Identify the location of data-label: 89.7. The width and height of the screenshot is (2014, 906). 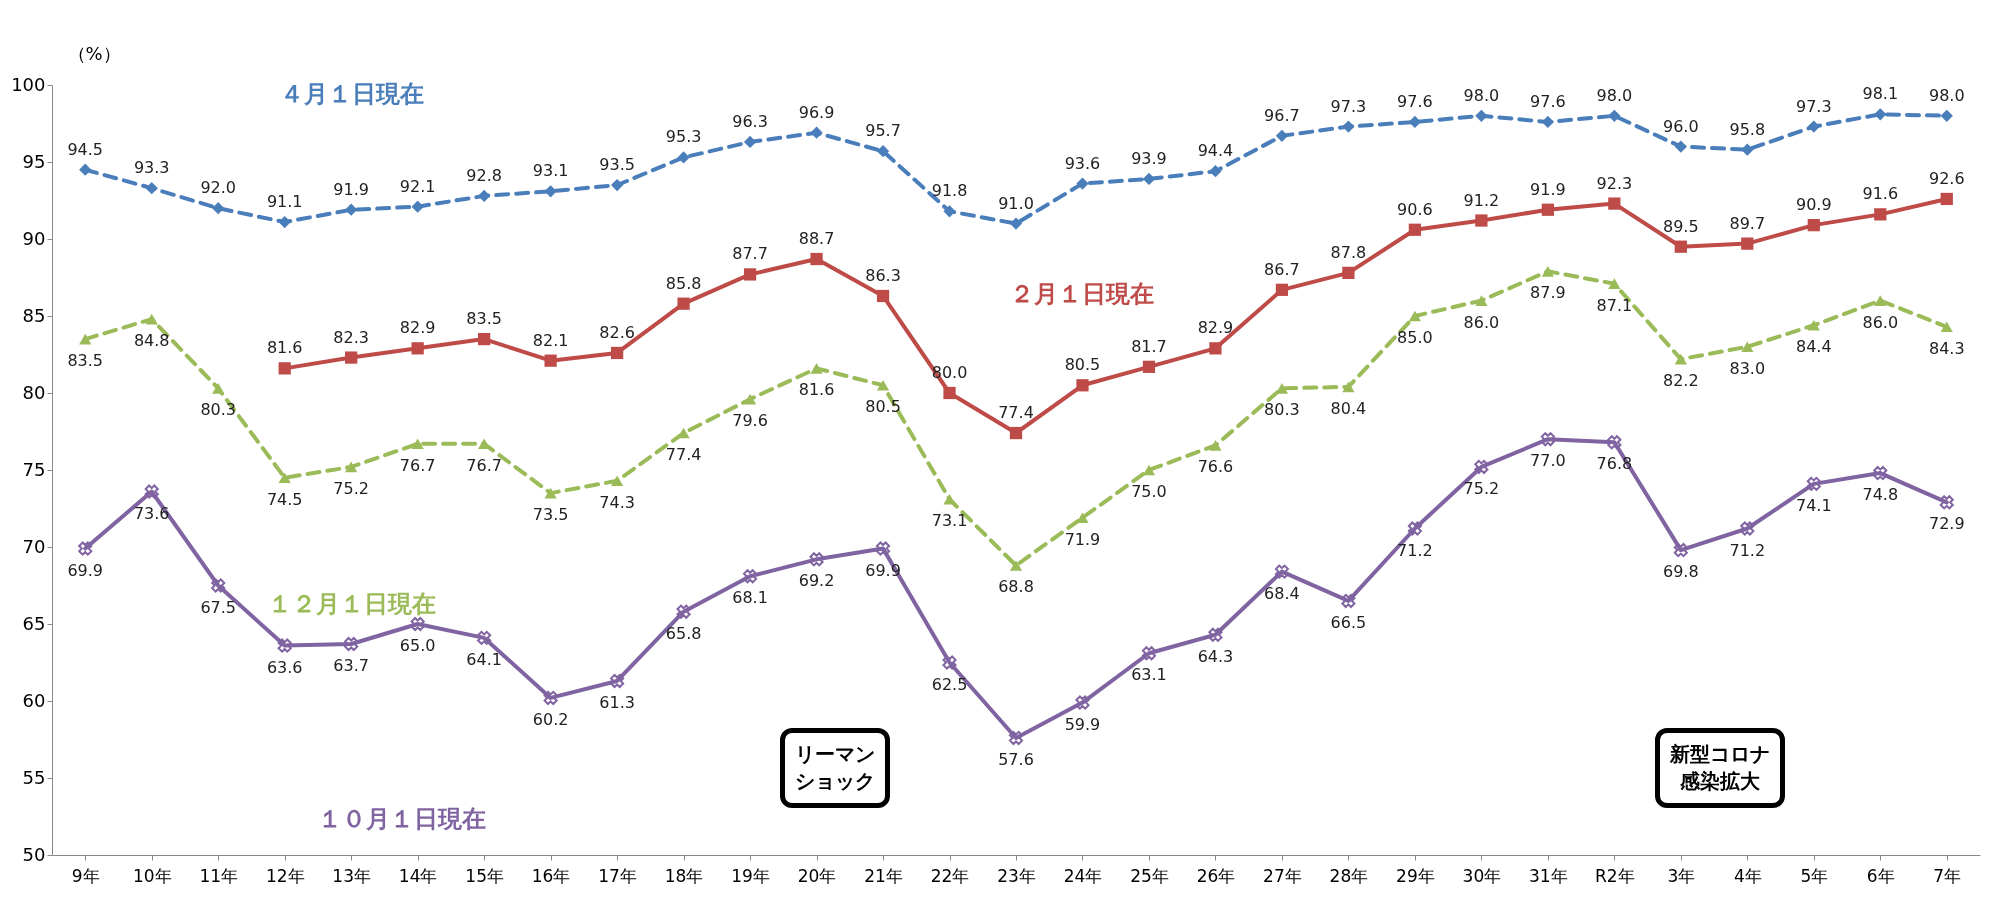
(1747, 223).